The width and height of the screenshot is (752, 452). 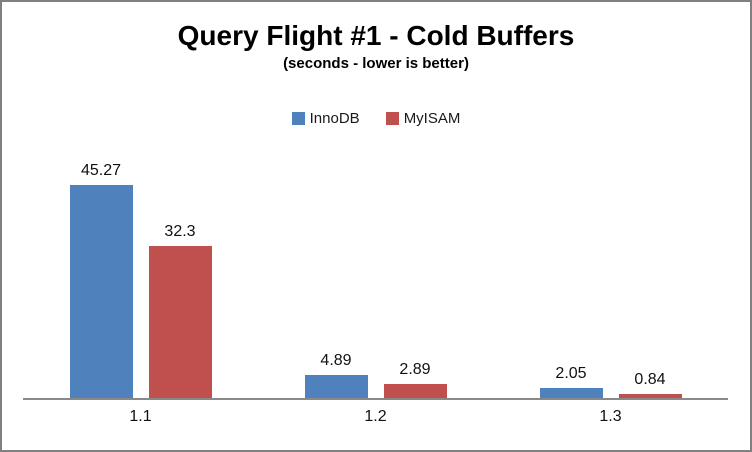 I want to click on value-label-innodb-1.1: 45.27, so click(x=101, y=170).